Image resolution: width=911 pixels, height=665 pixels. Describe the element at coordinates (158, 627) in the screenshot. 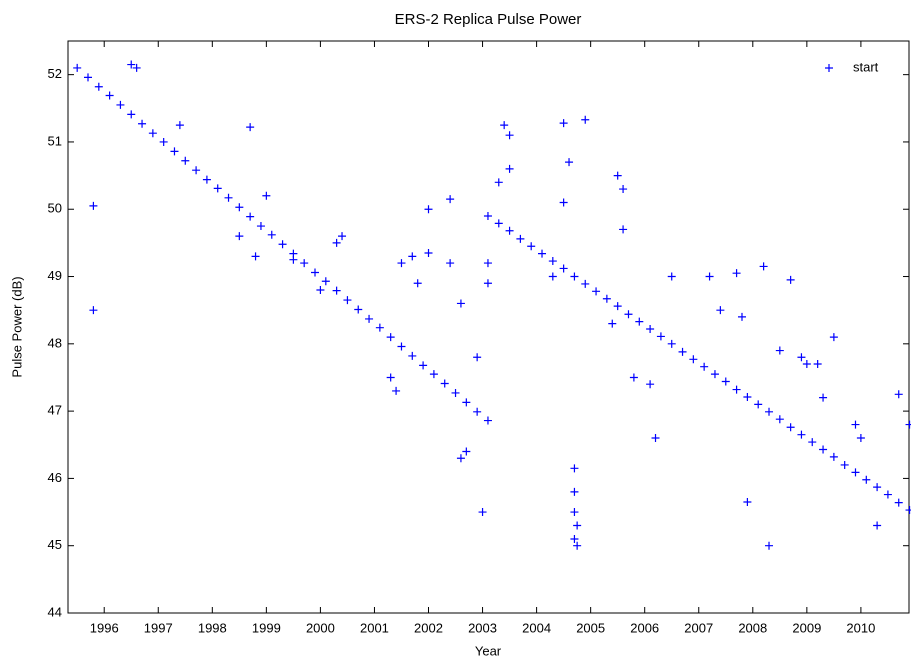

I see `x-tick-label: 1997` at that location.